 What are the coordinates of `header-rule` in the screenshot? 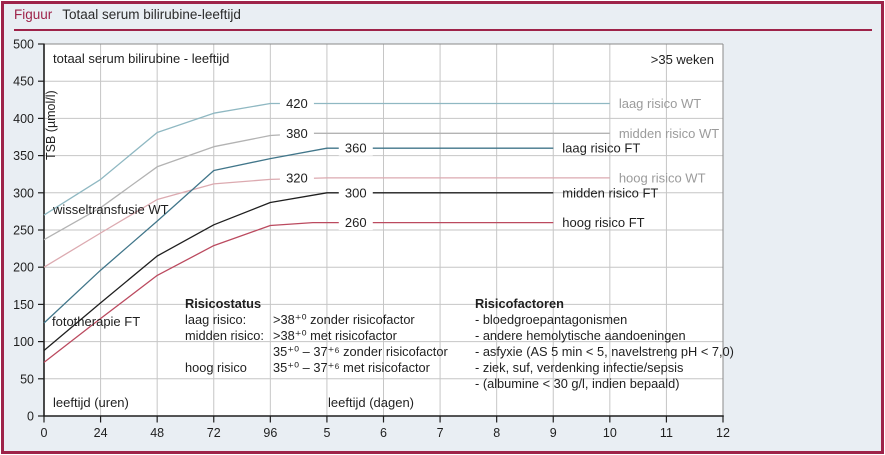 It's located at (443, 30).